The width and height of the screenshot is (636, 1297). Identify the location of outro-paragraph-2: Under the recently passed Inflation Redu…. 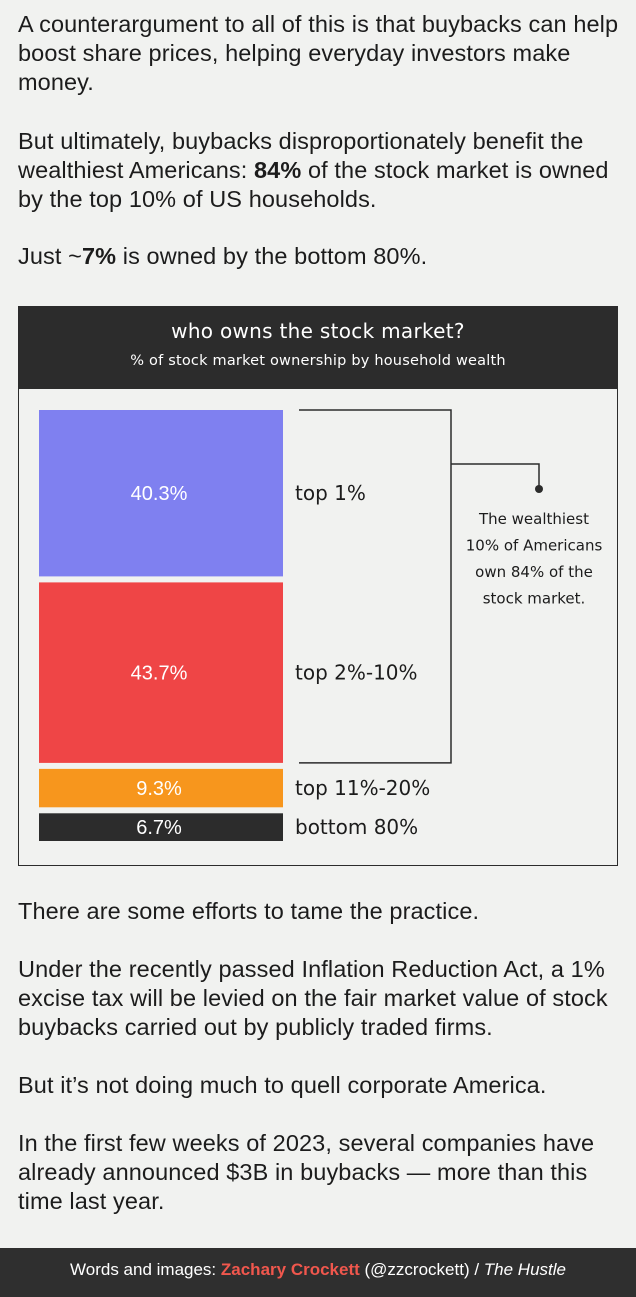
(313, 998).